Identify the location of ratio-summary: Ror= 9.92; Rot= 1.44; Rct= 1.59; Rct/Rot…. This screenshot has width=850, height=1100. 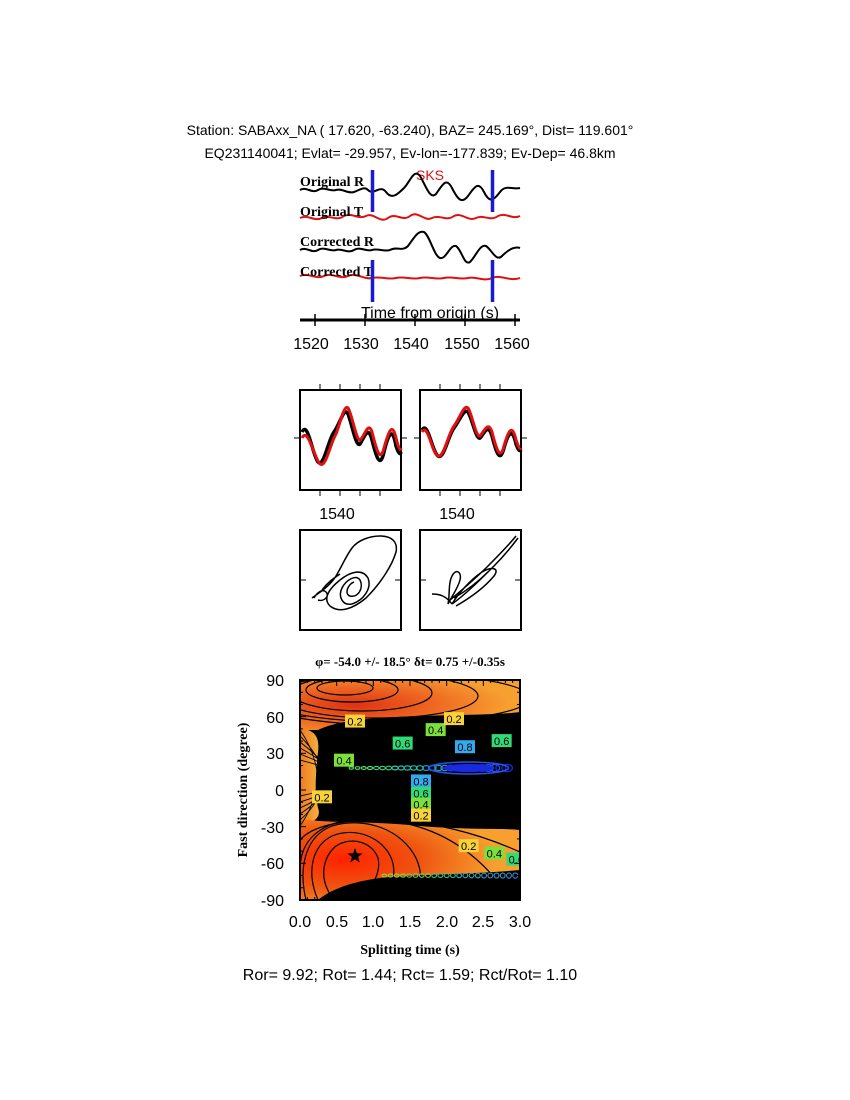
(410, 975).